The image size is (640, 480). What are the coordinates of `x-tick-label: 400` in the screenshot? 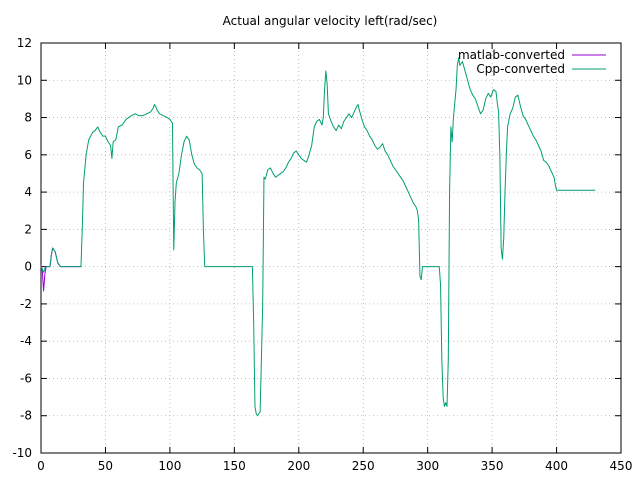 It's located at (556, 466).